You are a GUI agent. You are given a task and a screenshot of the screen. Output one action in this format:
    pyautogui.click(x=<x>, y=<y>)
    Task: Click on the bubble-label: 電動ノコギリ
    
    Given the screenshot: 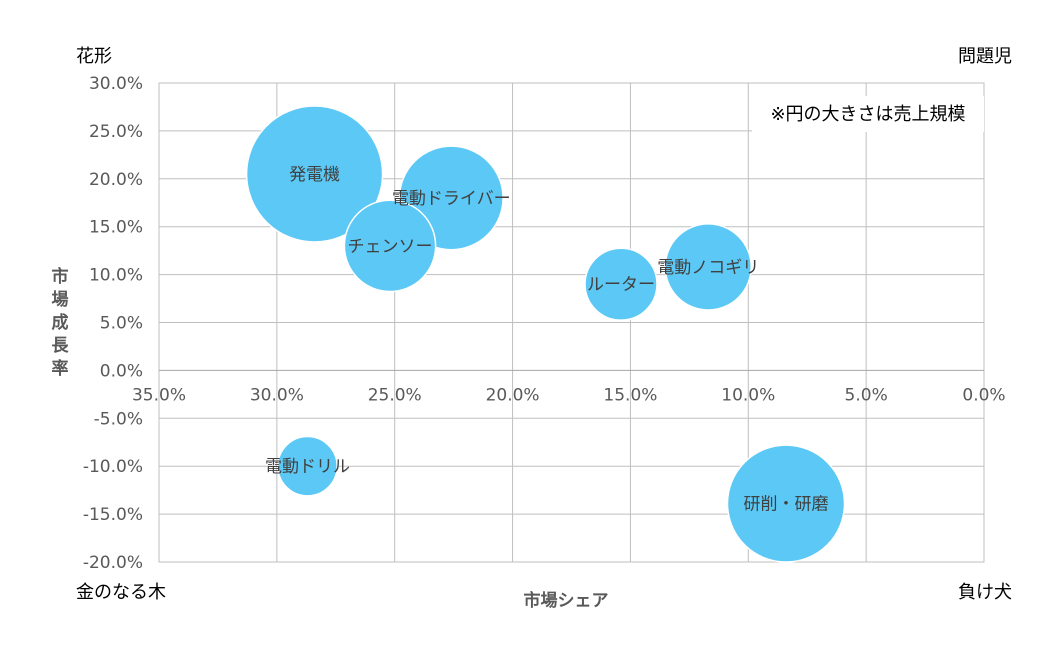 What is the action you would take?
    pyautogui.click(x=708, y=268)
    